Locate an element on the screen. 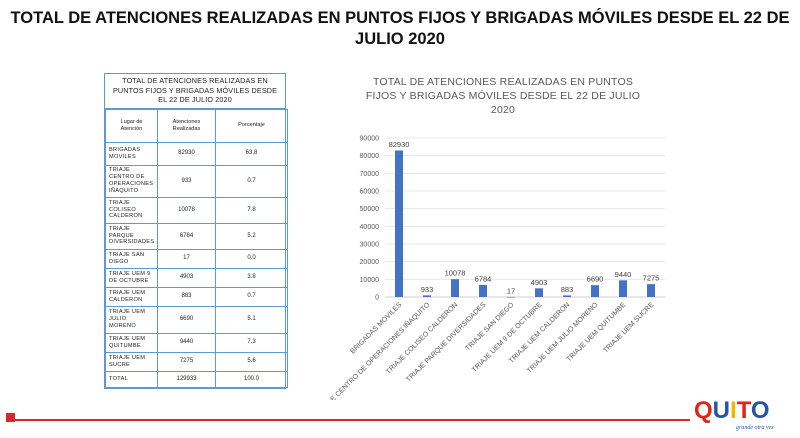  cell-count: 10078 is located at coordinates (186, 210).